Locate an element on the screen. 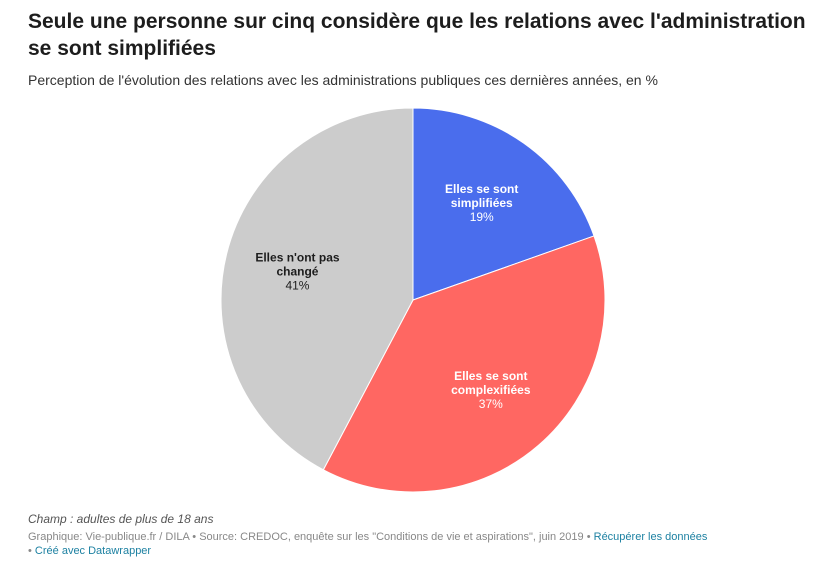 The width and height of the screenshot is (821, 567). slice-label-line: changé is located at coordinates (297, 271).